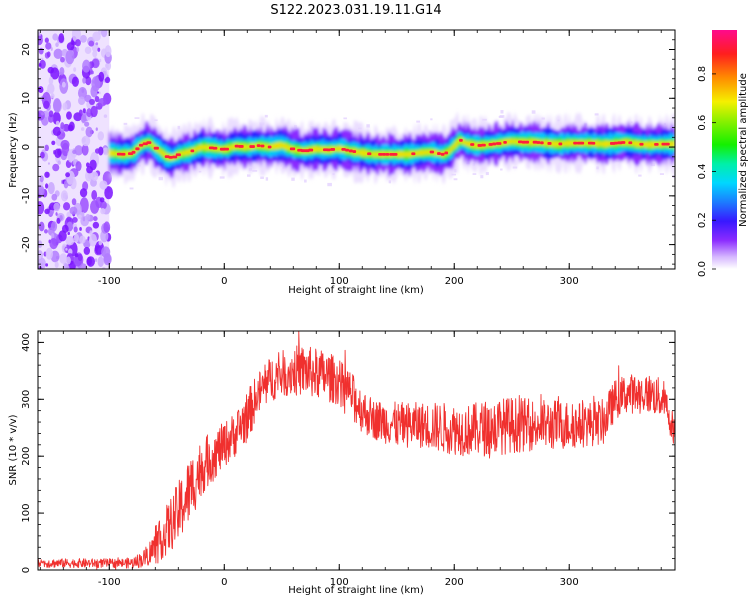  Describe the element at coordinates (724, 149) in the screenshot. I see `colorbar-gradient` at that location.